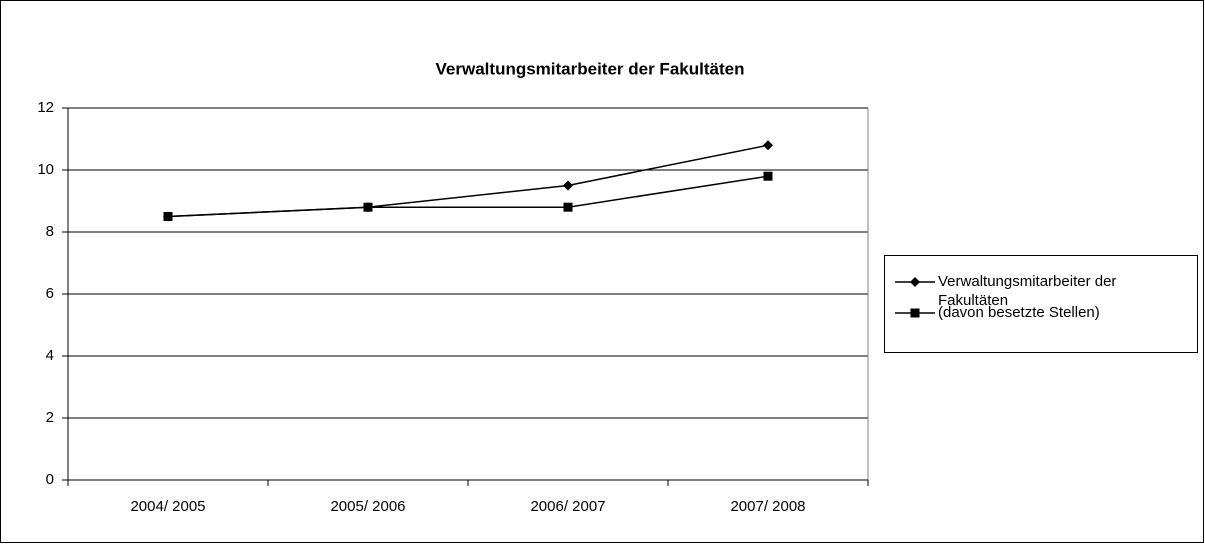  I want to click on y-tick-label: 2, so click(50, 417).